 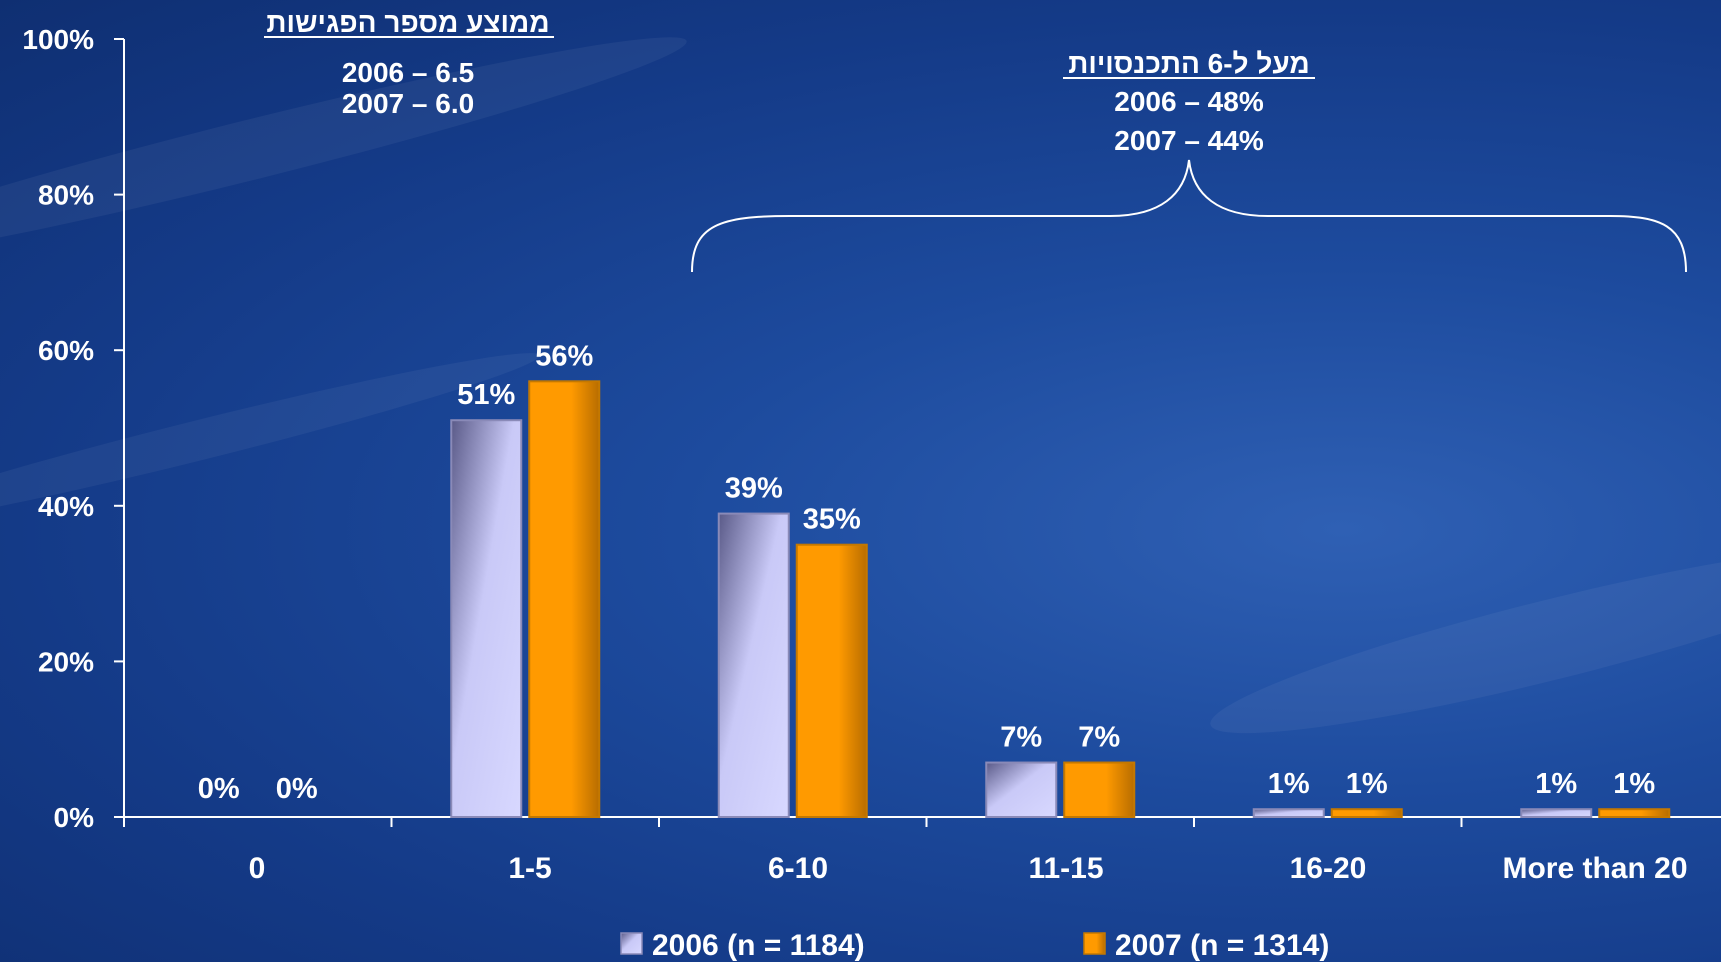 What do you see at coordinates (66, 661) in the screenshot?
I see `y-tick-label: 20%` at bounding box center [66, 661].